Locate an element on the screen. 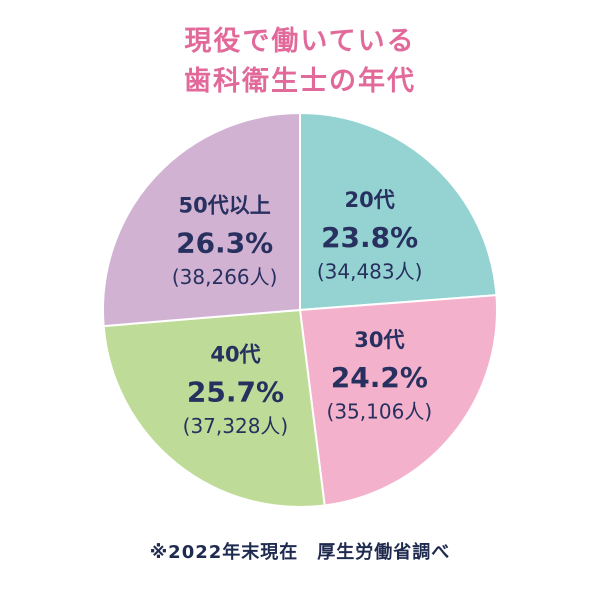  slice-category-label-3: 50代以上 is located at coordinates (225, 206).